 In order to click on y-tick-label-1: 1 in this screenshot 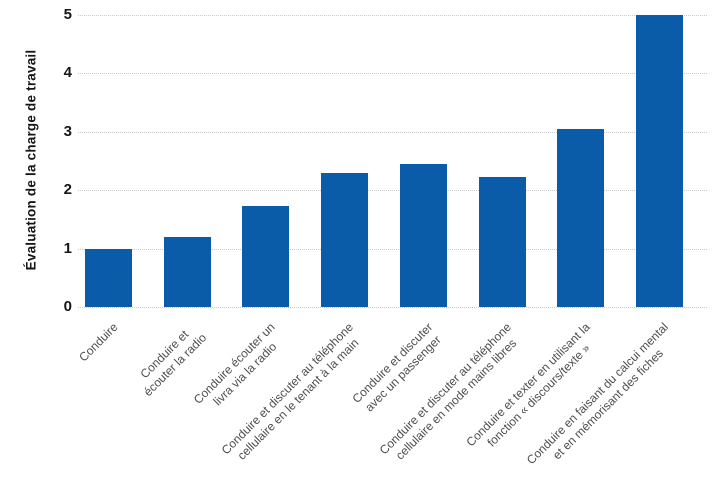, I will do `click(67, 248)`.